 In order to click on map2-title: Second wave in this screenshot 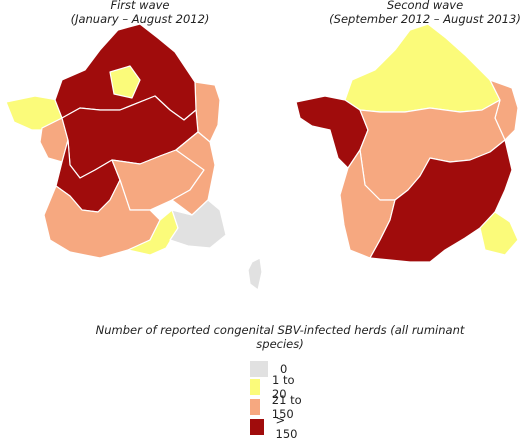, I will do `click(425, 6)`.